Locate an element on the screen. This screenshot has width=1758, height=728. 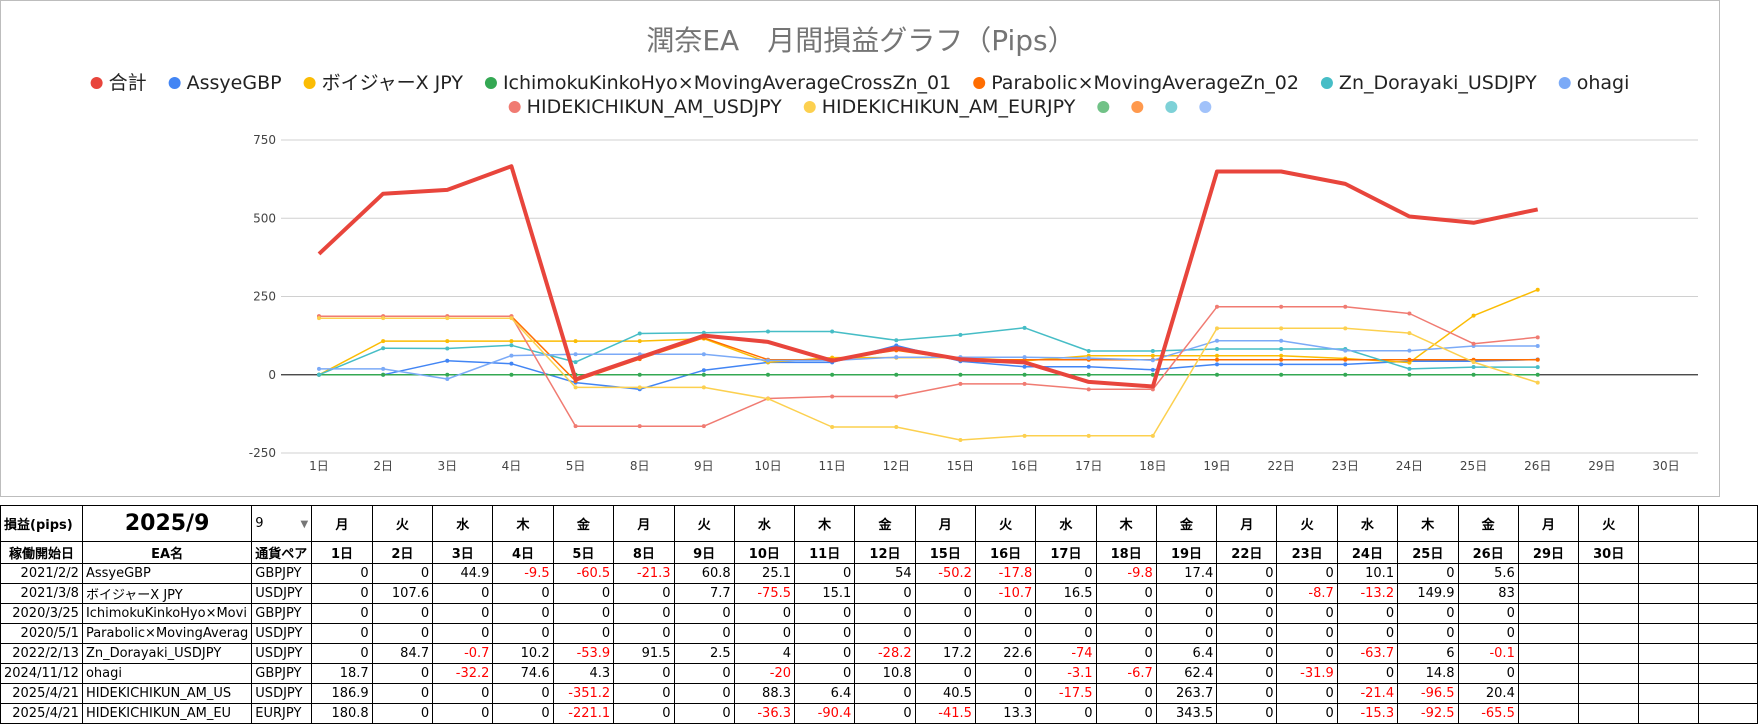
start-date-cell: 2021/2/2 is located at coordinates (41, 573).